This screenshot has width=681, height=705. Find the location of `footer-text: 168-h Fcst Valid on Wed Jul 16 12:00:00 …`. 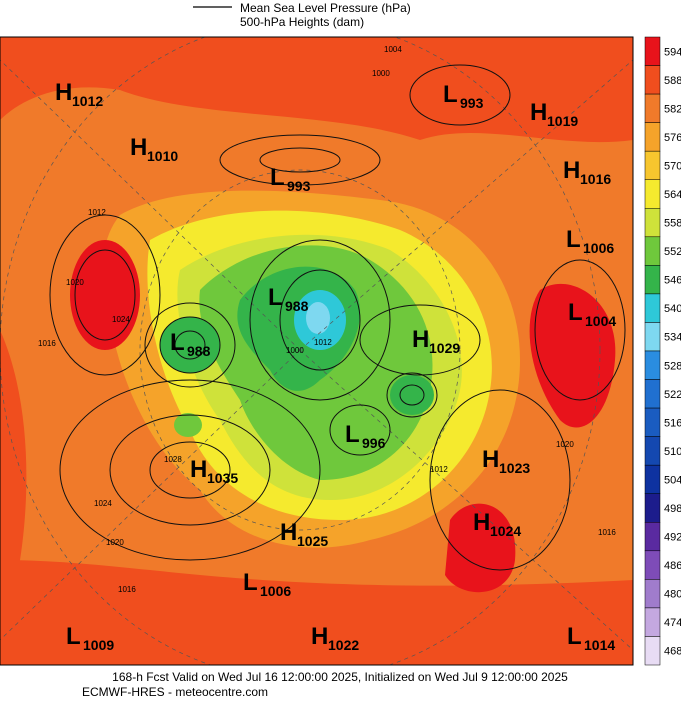

footer-text: 168-h Fcst Valid on Wed Jul 16 12:00:00 … is located at coordinates (340, 677).